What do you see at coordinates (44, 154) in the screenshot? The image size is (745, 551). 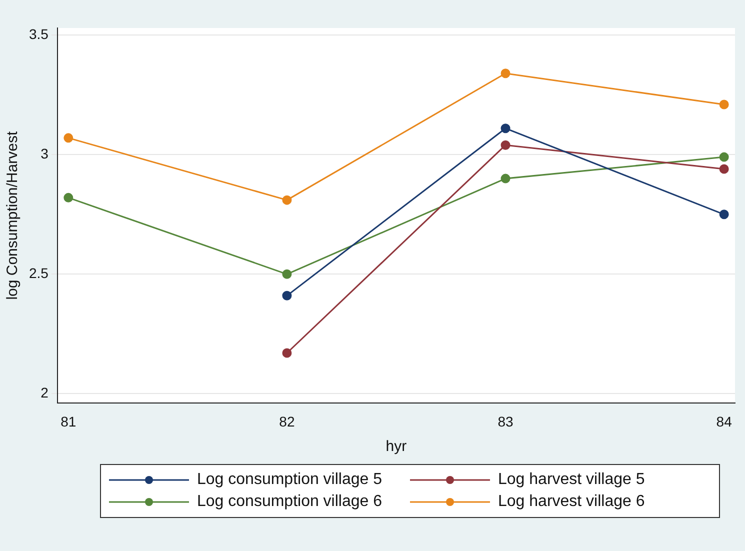 I see `y-tick-label: 3` at bounding box center [44, 154].